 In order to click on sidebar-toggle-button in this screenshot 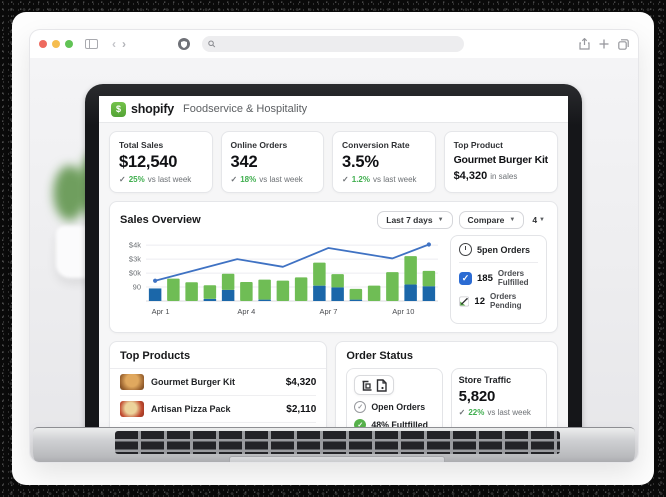, I will do `click(91, 44)`.